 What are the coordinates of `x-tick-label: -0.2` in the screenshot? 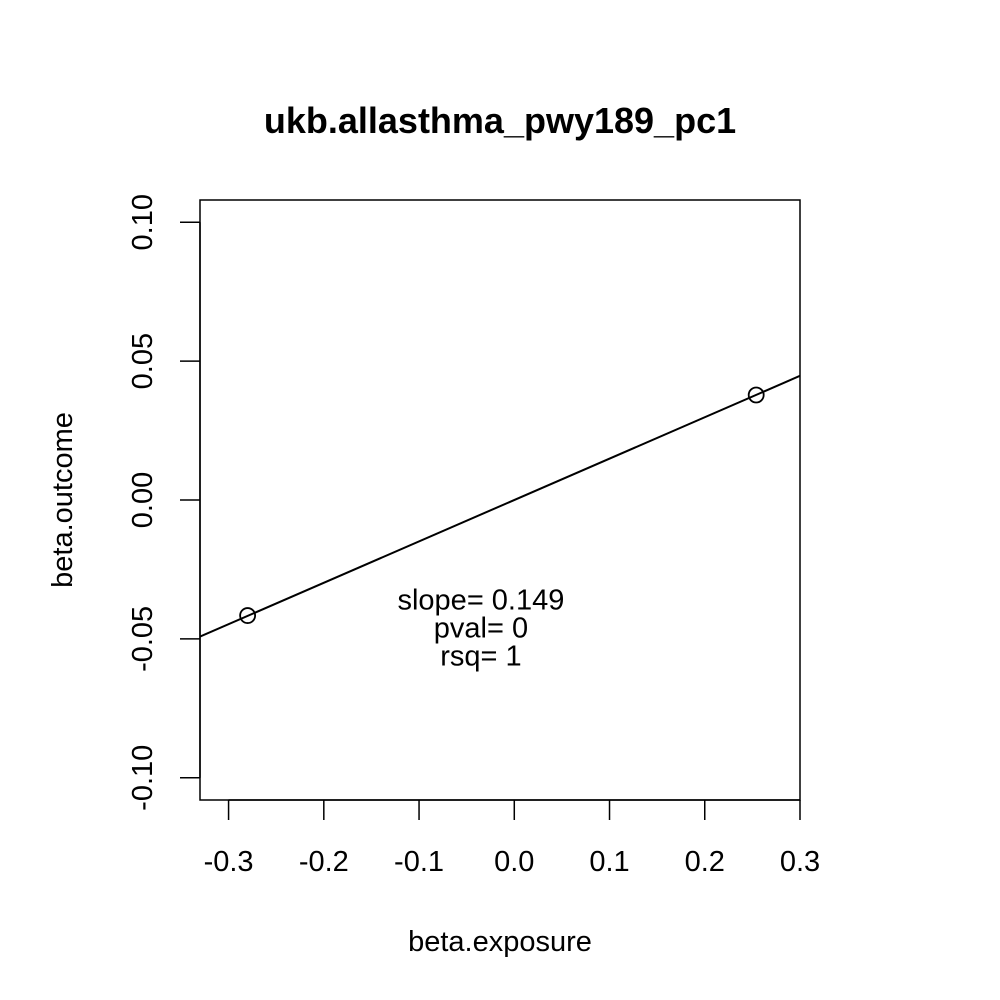 It's located at (324, 862).